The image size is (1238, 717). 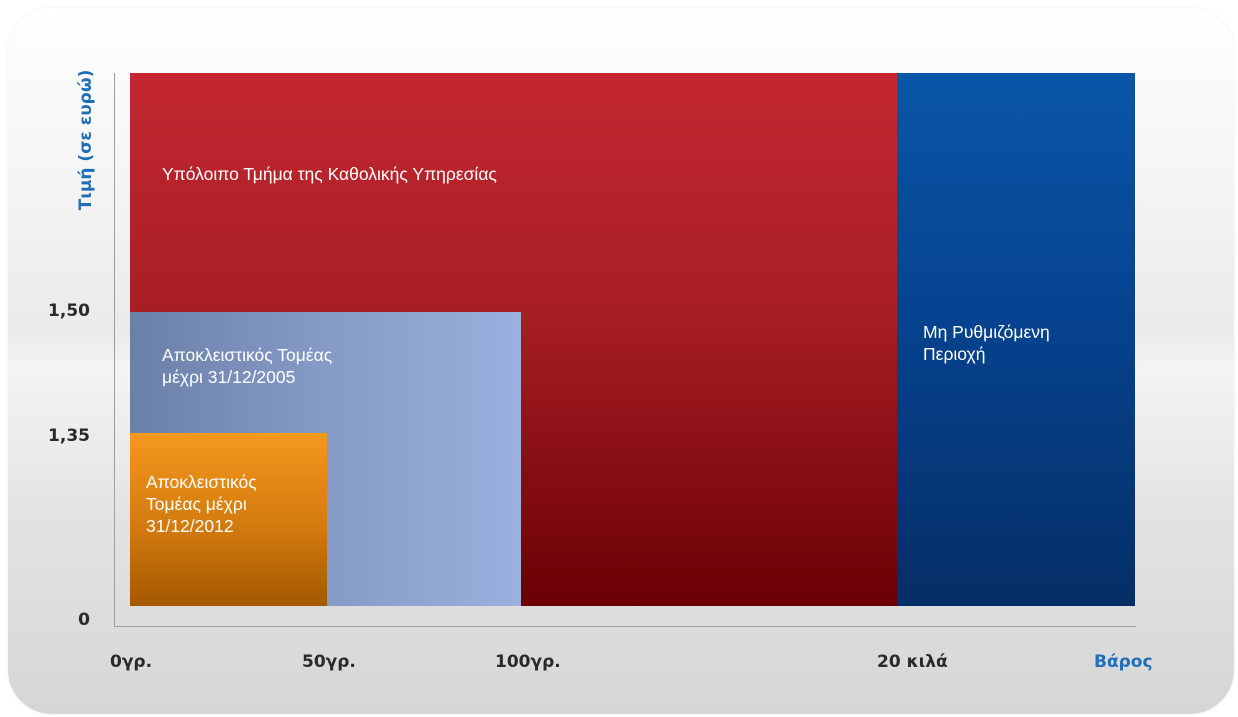 What do you see at coordinates (196, 504) in the screenshot?
I see `region-exclusive-2012-line-2: Τομέας μέχρι` at bounding box center [196, 504].